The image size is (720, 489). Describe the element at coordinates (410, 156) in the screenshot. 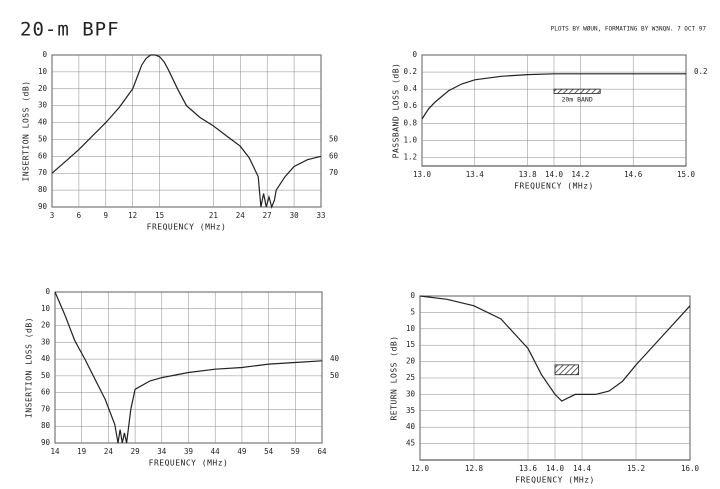

I see `y-tick-label: 1.2` at that location.